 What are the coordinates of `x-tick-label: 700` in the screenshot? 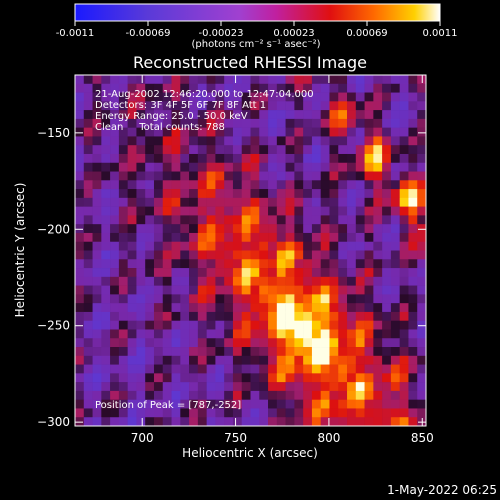 It's located at (142, 438).